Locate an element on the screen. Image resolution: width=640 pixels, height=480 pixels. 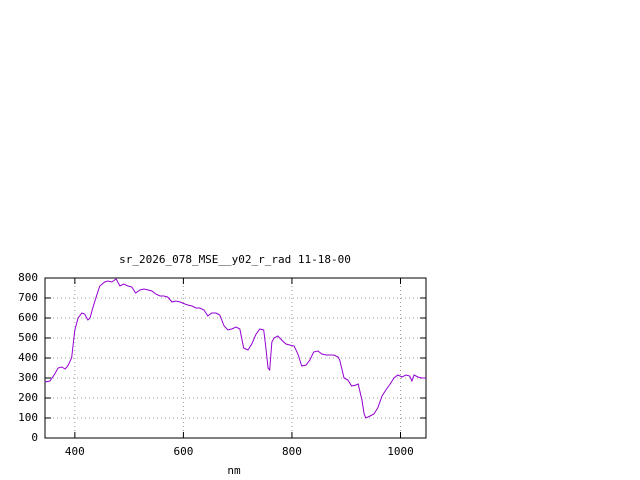
y-tick-label: 800 is located at coordinates (28, 277).